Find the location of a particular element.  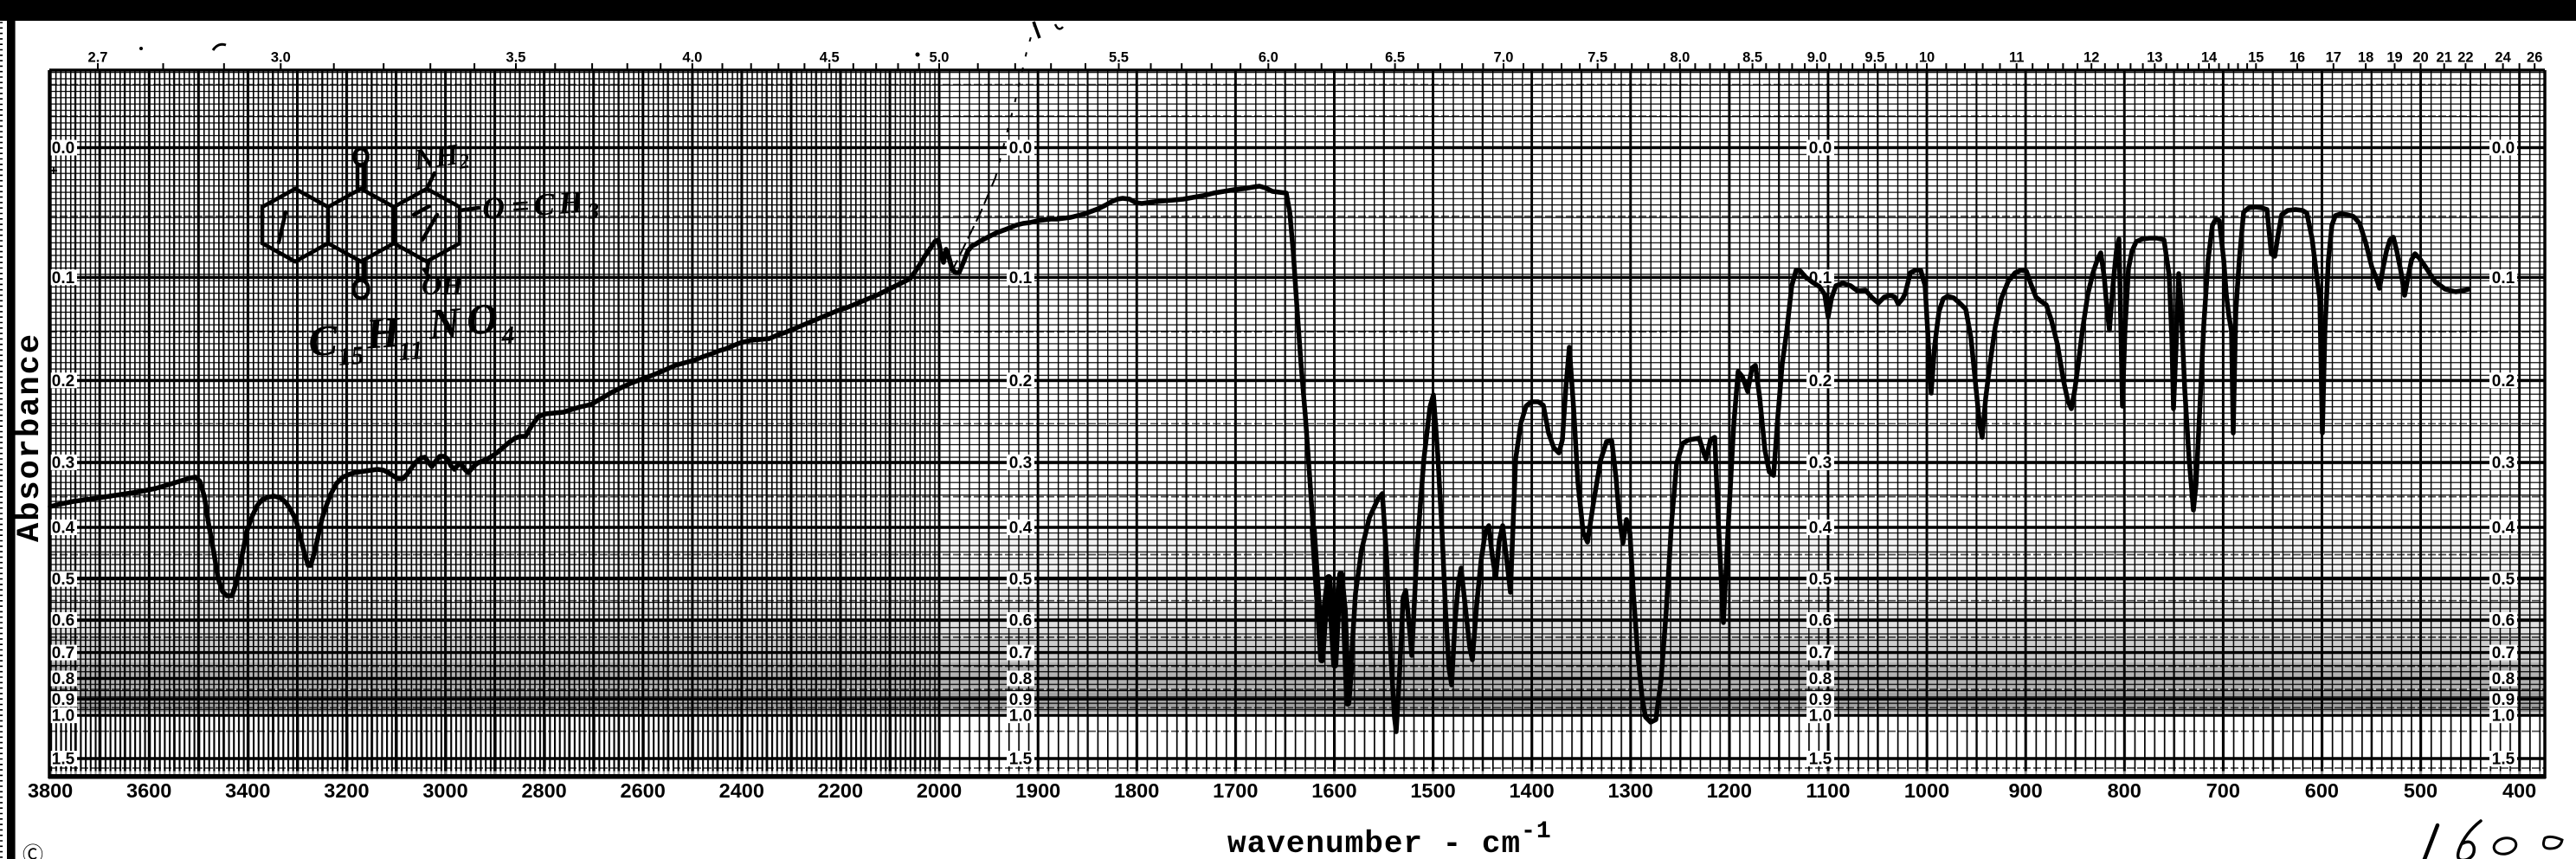

svg-text: 13 is located at coordinates (2154, 58).